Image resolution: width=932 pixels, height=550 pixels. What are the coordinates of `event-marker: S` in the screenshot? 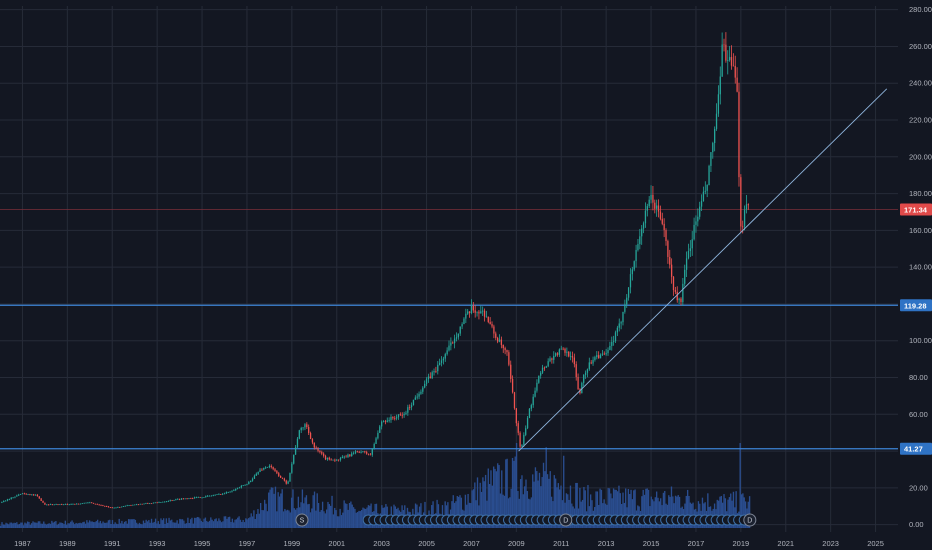 It's located at (302, 520).